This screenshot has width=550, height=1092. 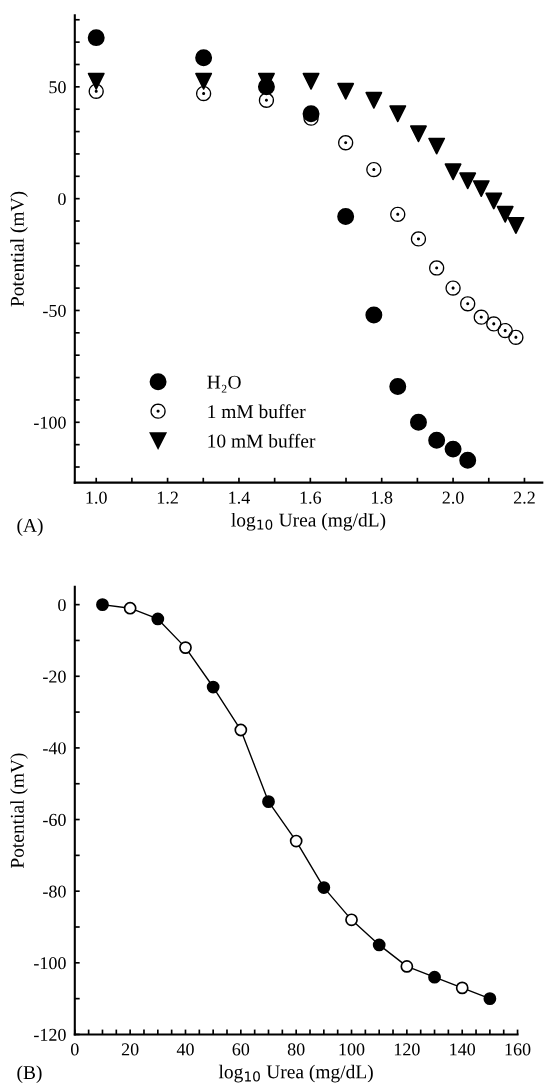 What do you see at coordinates (453, 497) in the screenshot?
I see `x-tick-label: 2.0` at bounding box center [453, 497].